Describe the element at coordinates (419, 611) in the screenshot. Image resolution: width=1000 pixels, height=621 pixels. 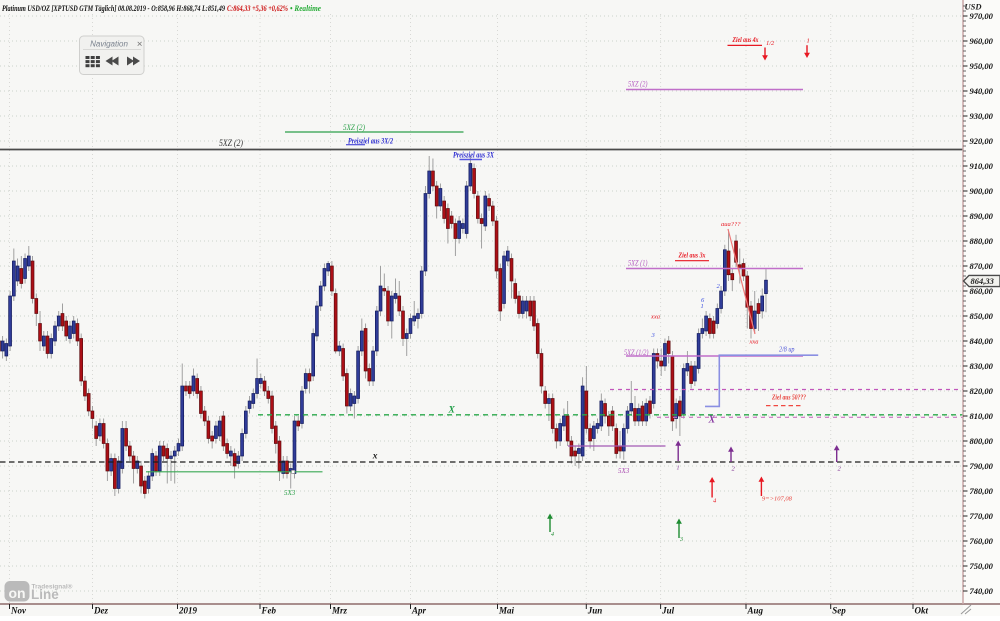
I see `svg-text: Apr` at that location.